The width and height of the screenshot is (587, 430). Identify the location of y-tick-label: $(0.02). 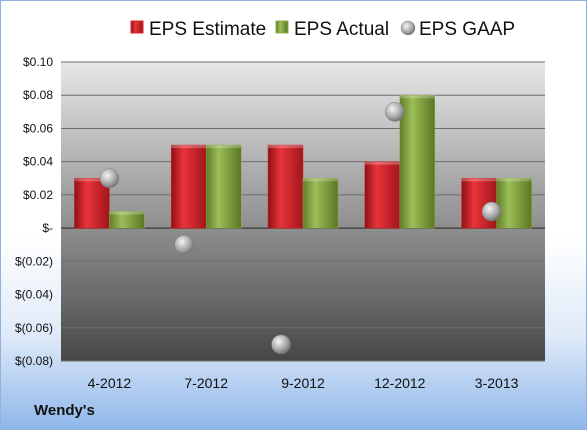
(34, 261).